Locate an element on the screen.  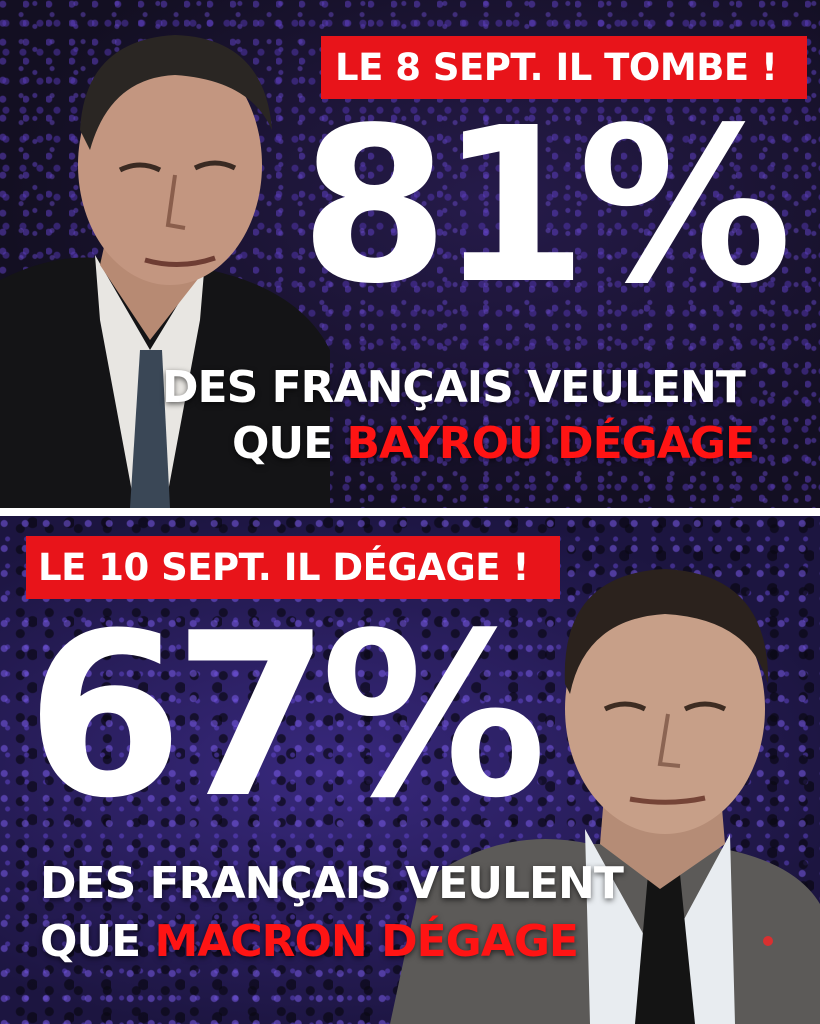
date-banner: LE 8 SEPT. IL TOMBE ! is located at coordinates (564, 67).